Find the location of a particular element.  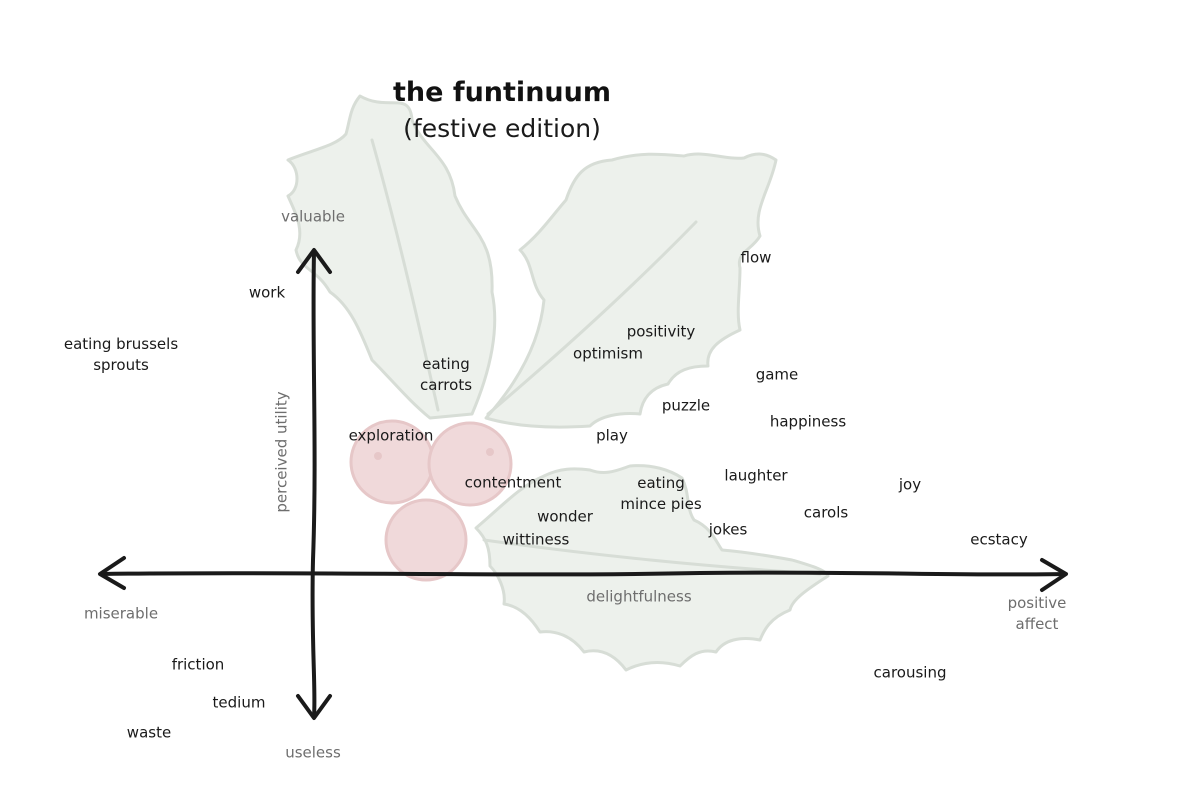

diagram-title: the funtinuum is located at coordinates (502, 92).